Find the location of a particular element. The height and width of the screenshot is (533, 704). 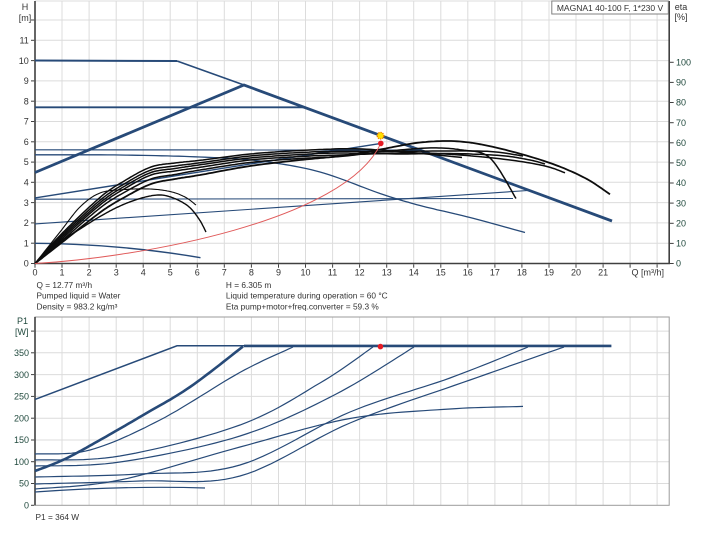

svg-text: Q = 12.77 m³/h is located at coordinates (65, 285).